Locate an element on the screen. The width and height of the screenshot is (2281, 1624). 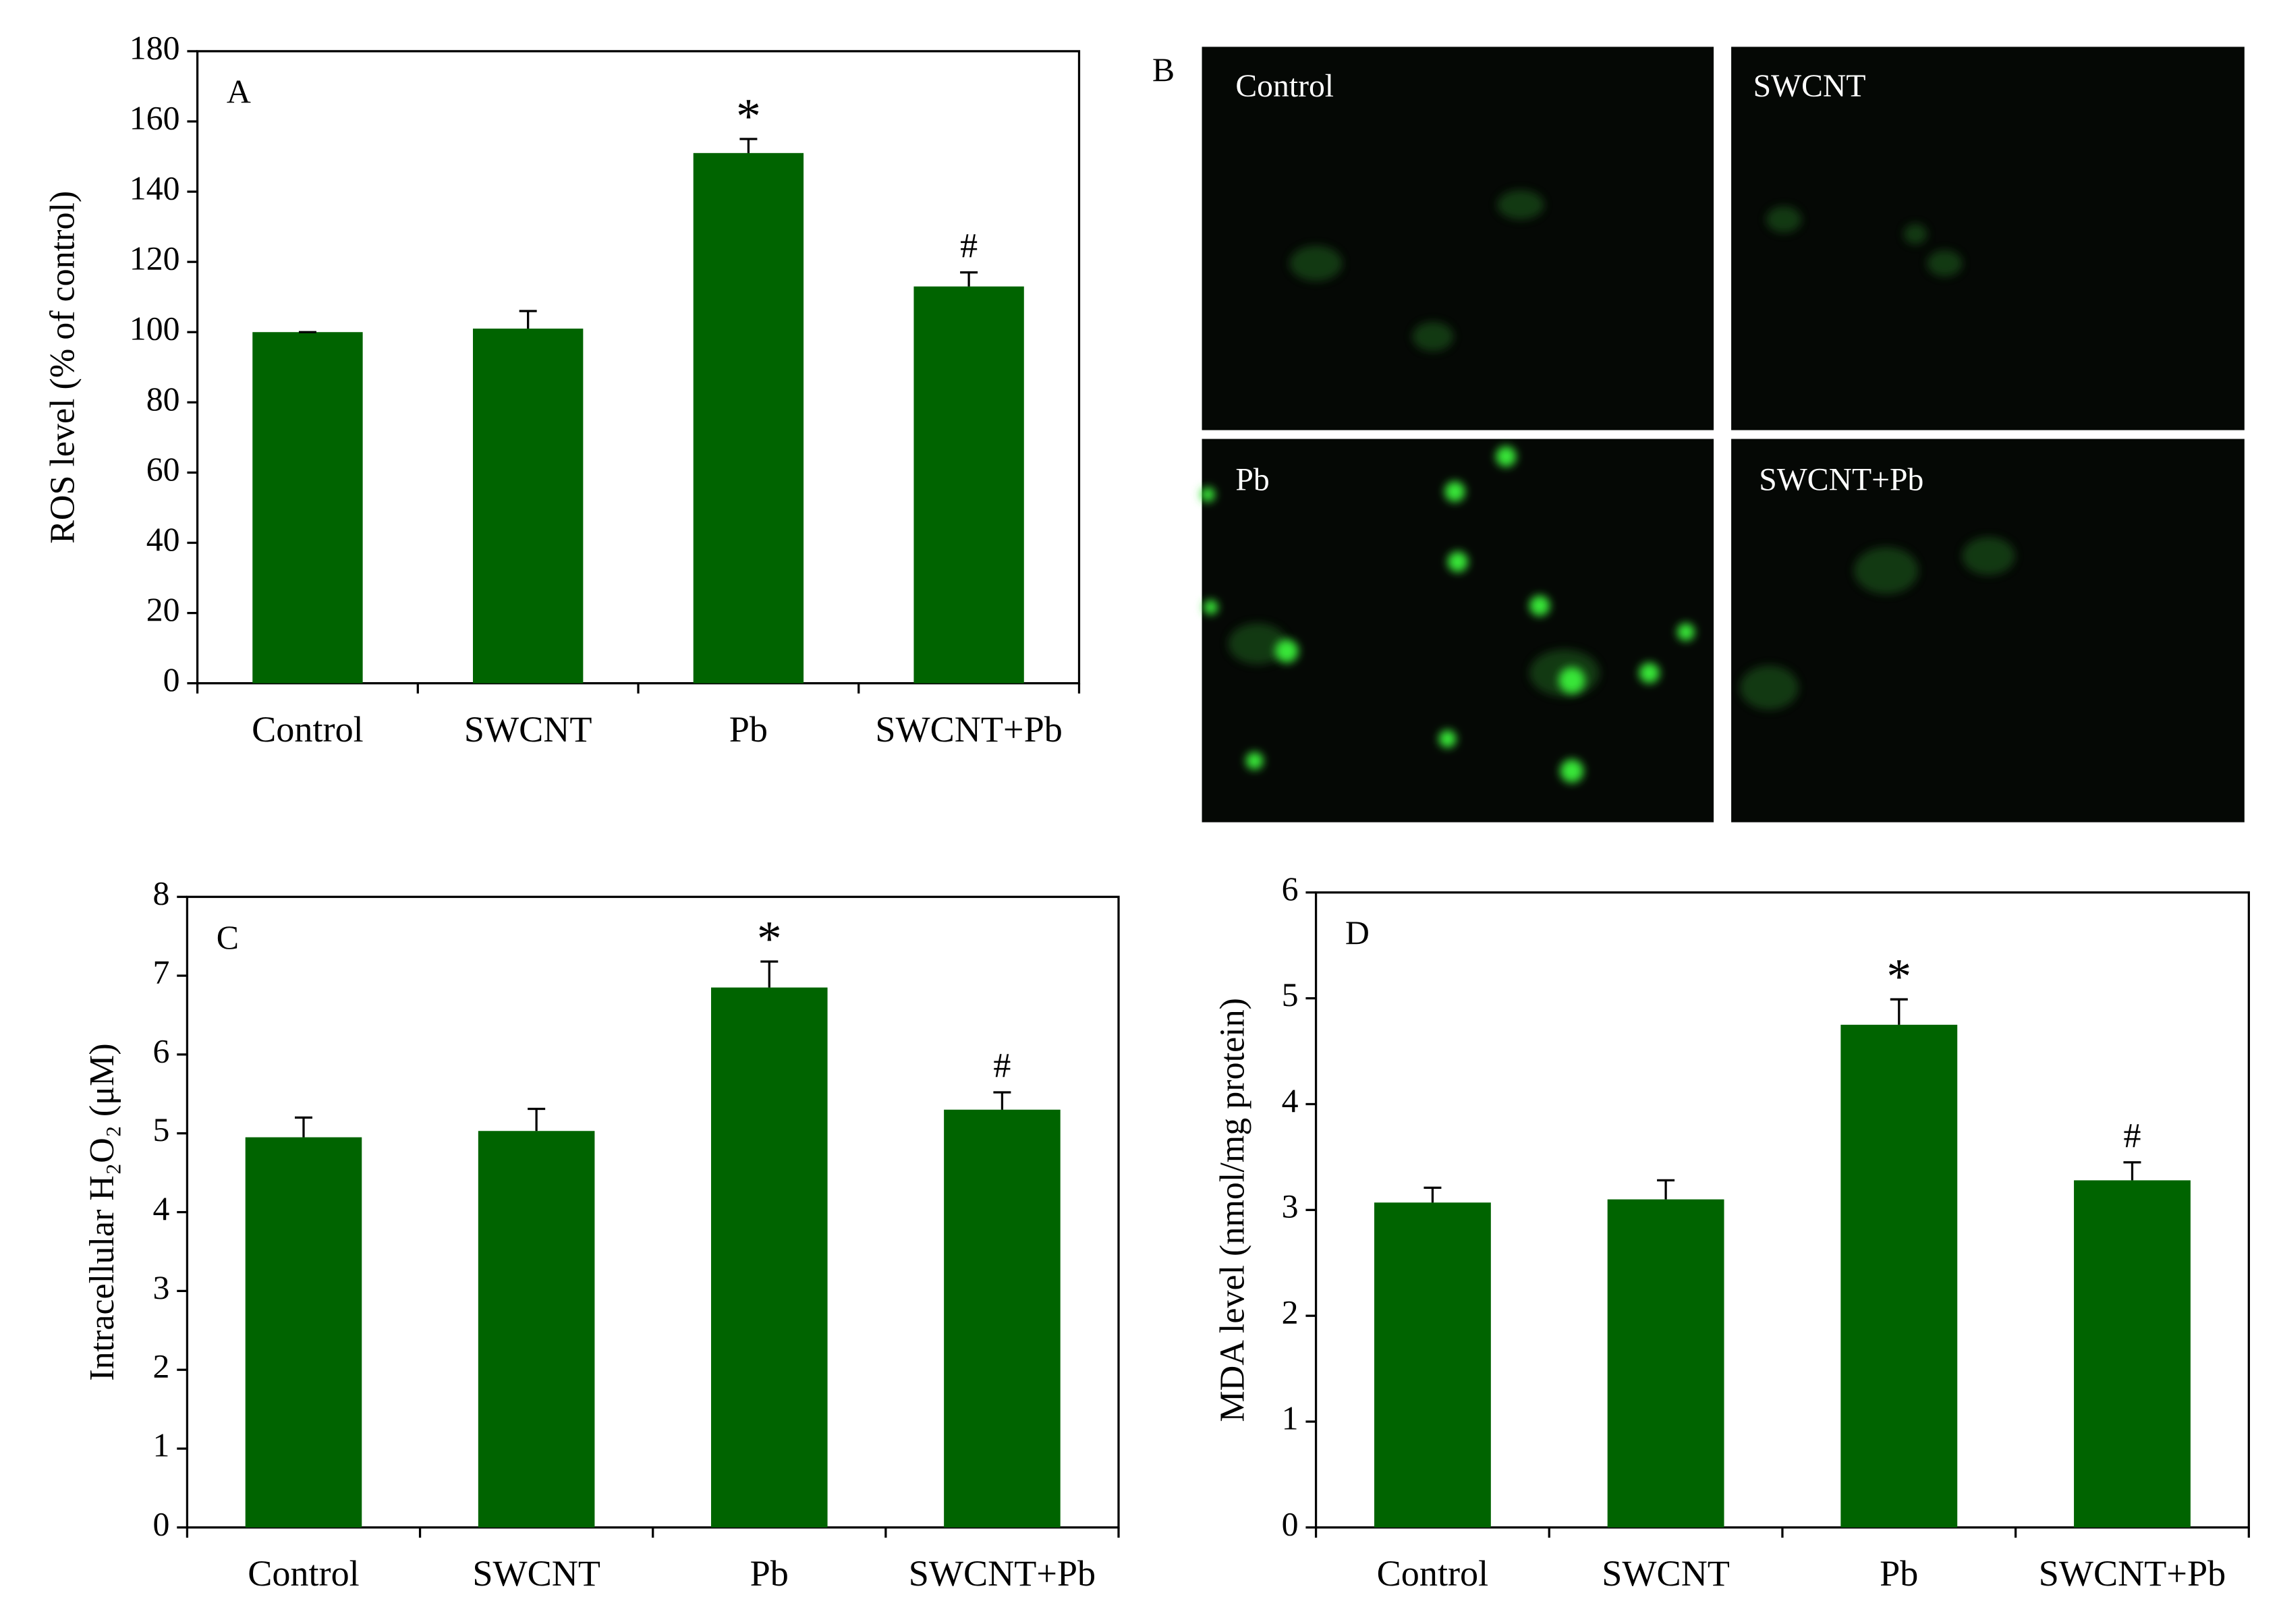
micrograph-title: Pb is located at coordinates (1252, 480).